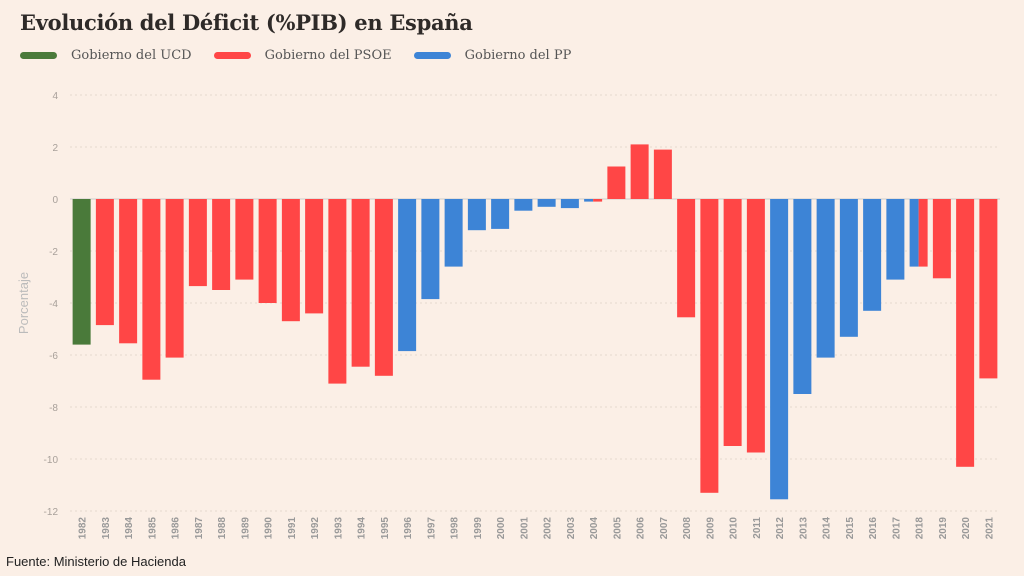  Describe the element at coordinates (616, 182) in the screenshot. I see `bar-2005` at that location.